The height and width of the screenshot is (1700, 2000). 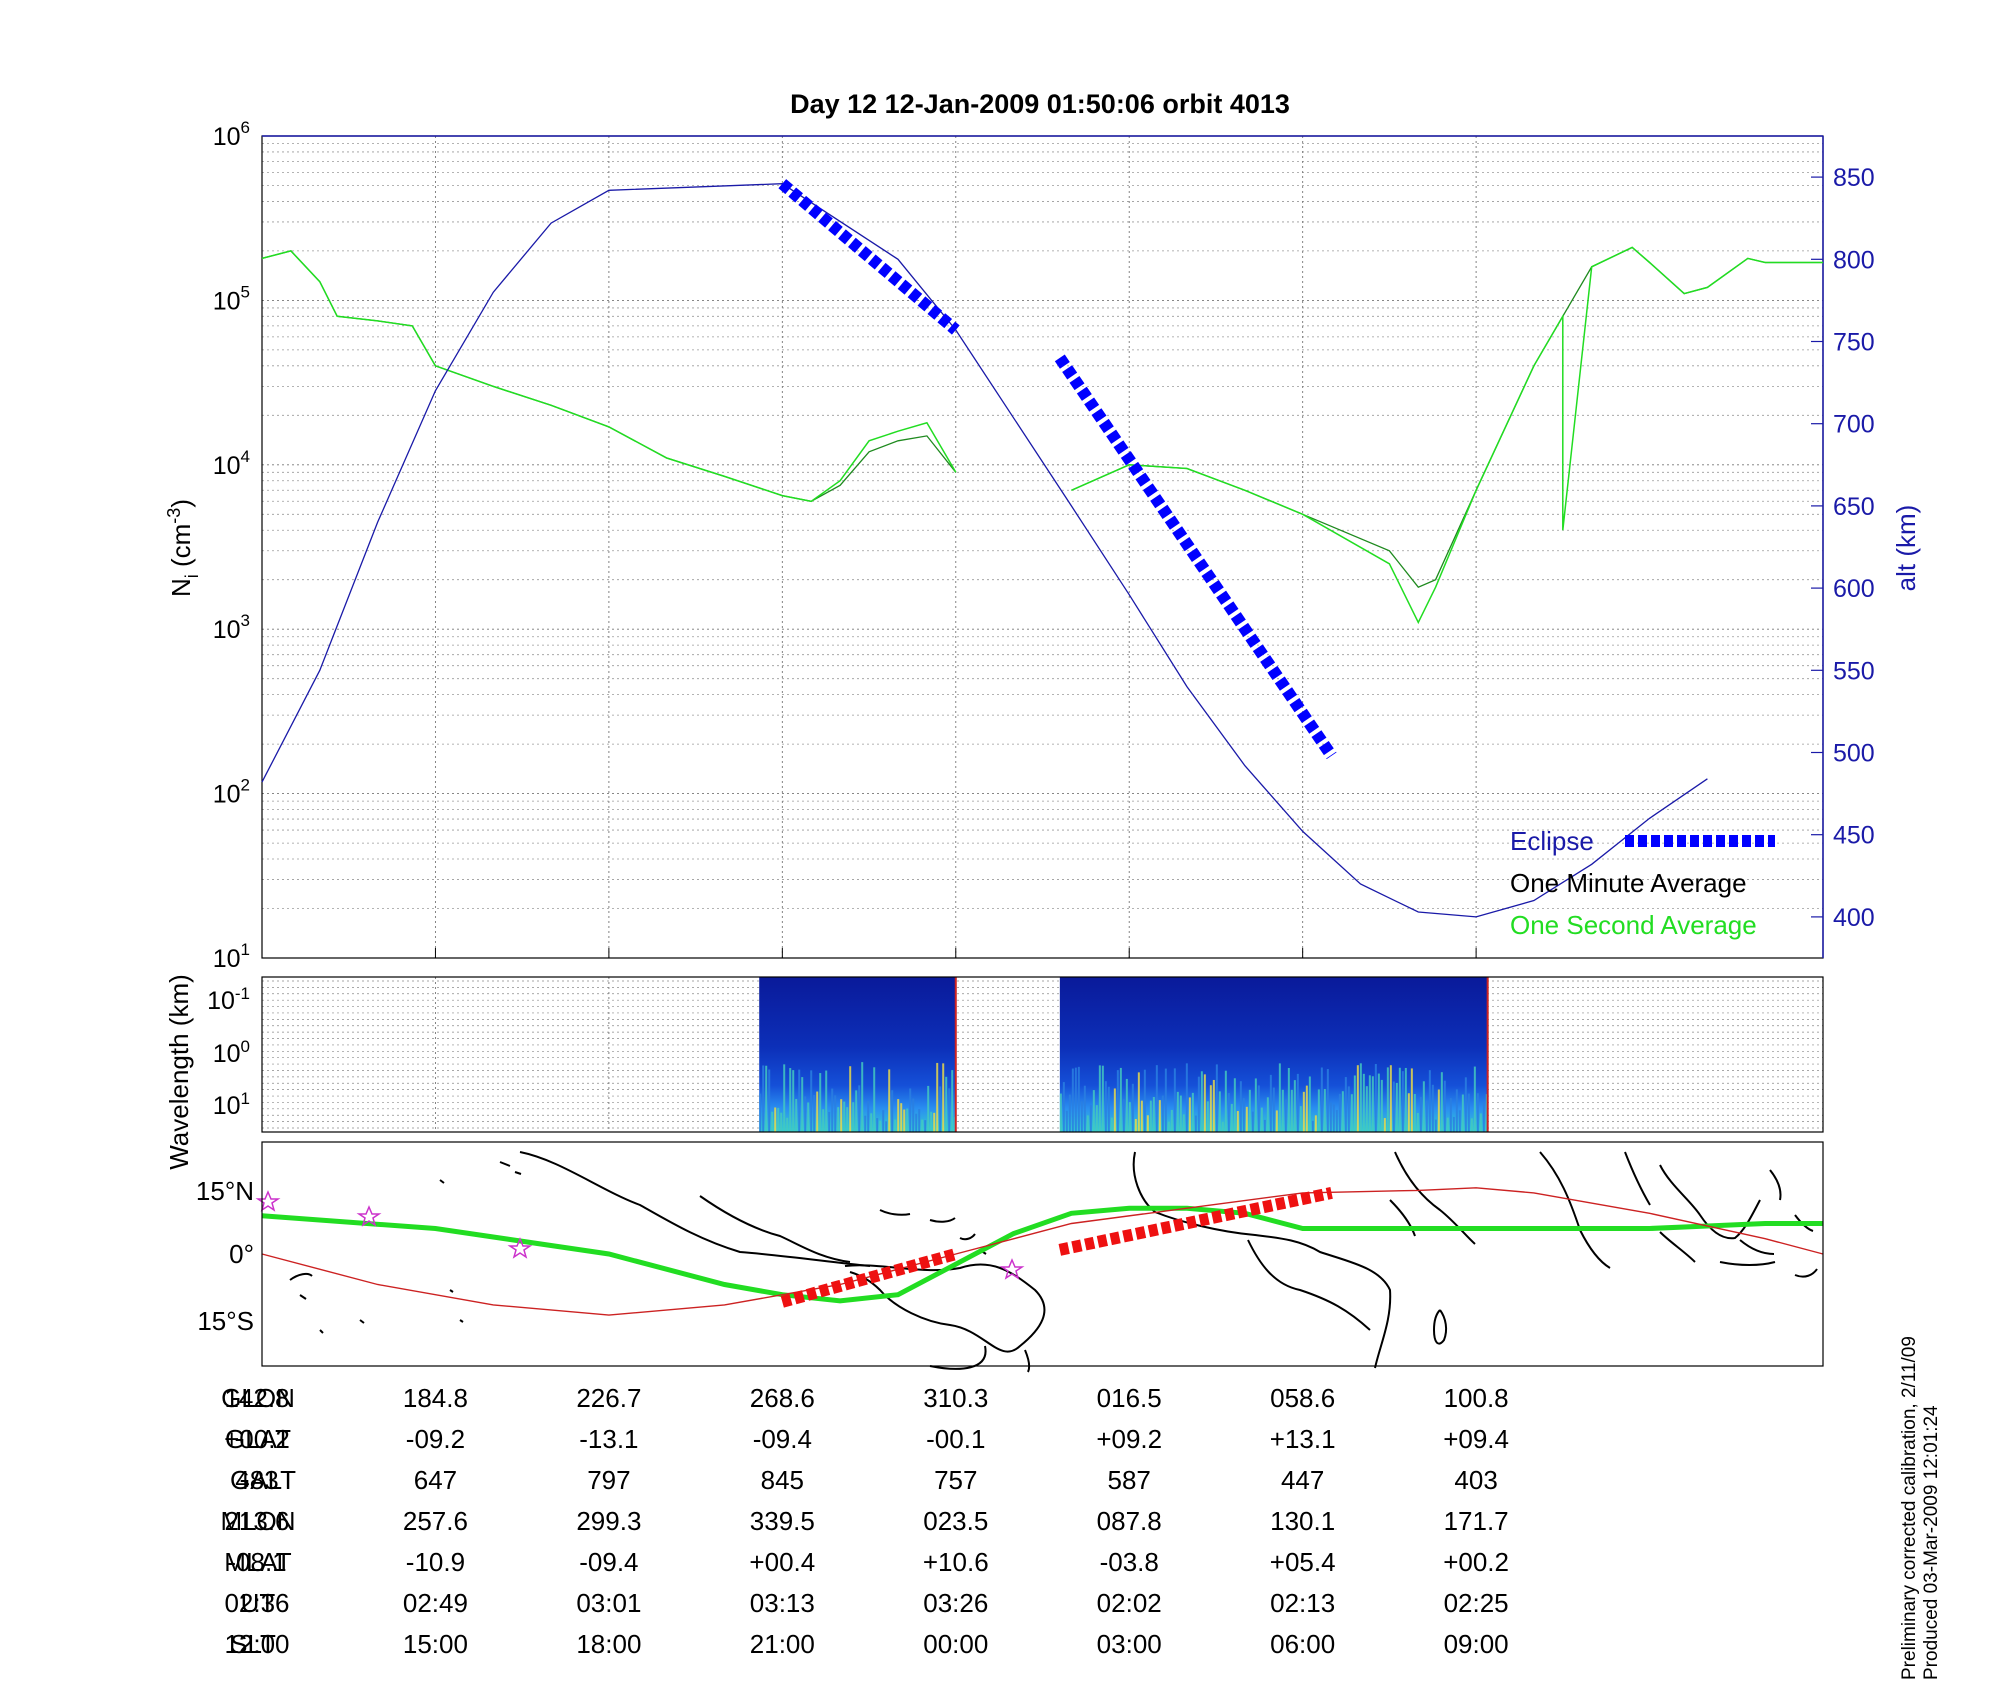 What do you see at coordinates (782, 1521) in the screenshot?
I see `table-cell: 339.5` at bounding box center [782, 1521].